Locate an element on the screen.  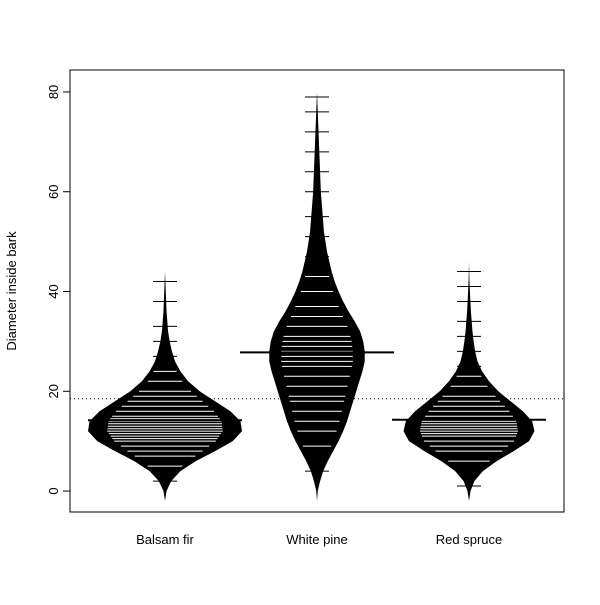
x-tick-label: White pine is located at coordinates (316, 539).